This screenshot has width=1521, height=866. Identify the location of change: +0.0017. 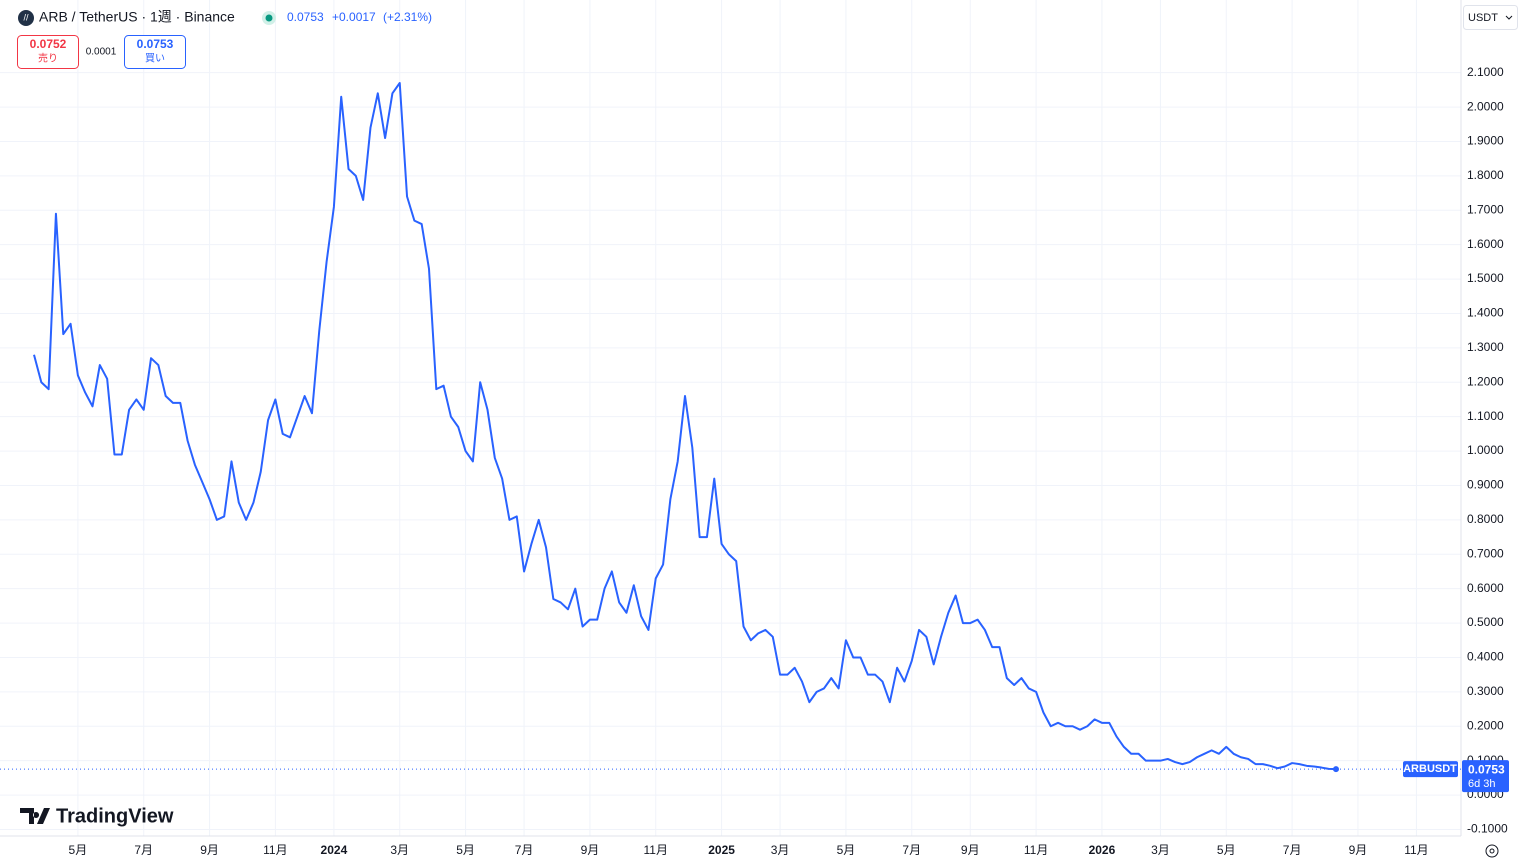
(354, 17).